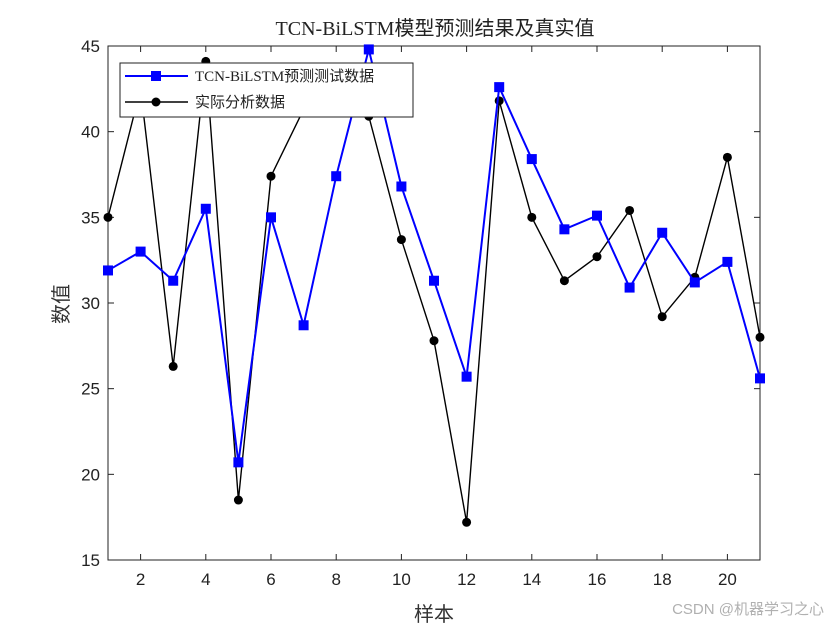  I want to click on y-tick-label: 45, so click(90, 46).